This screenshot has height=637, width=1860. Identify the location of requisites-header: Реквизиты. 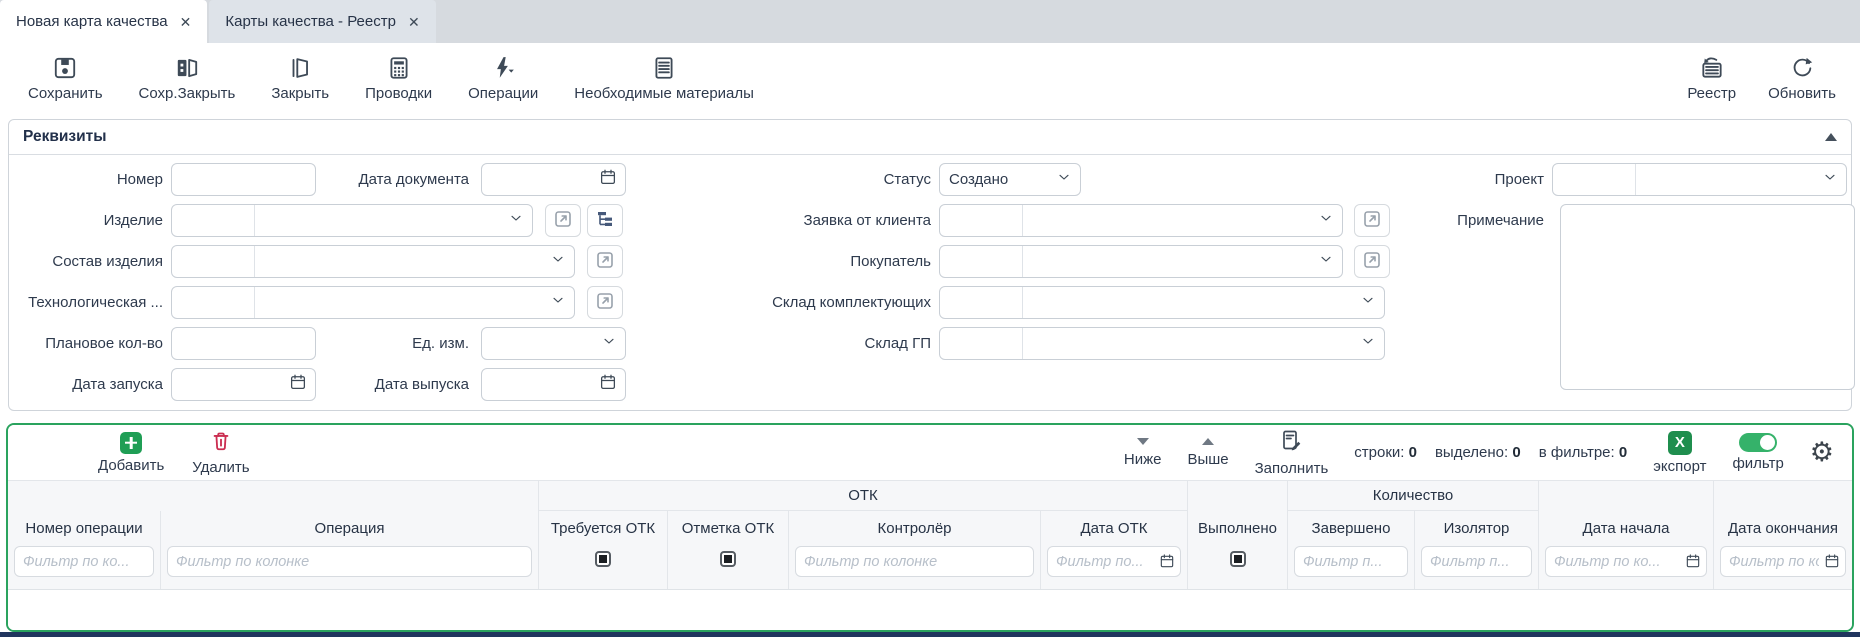
(930, 137).